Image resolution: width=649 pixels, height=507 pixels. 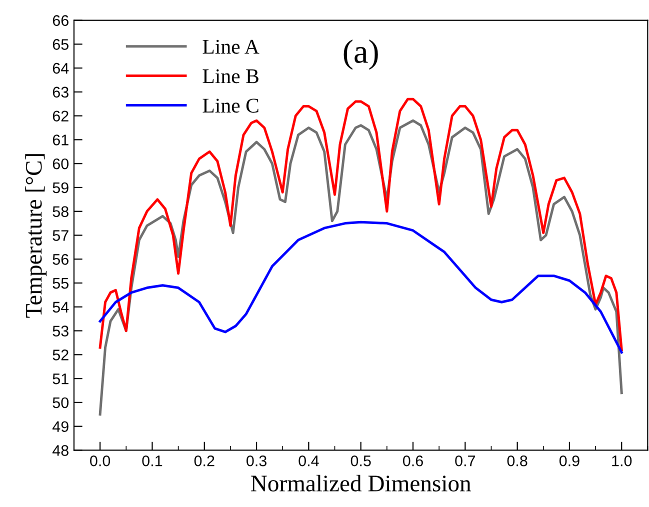 I want to click on y-tick-label: 63, so click(x=60, y=92).